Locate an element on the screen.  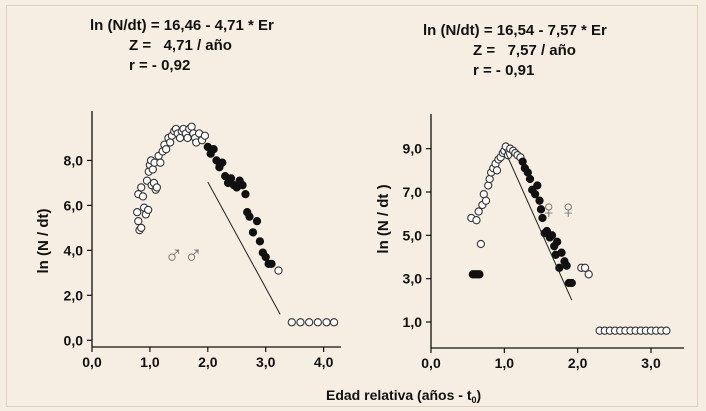
right-x-tick-label: 2,0 is located at coordinates (578, 363).